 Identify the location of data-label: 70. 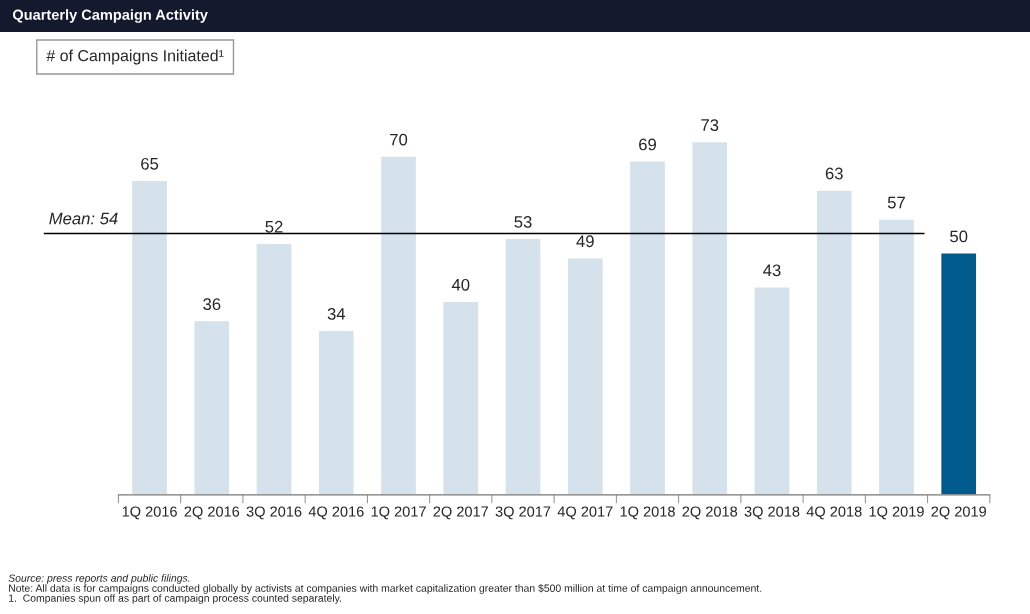
(399, 139).